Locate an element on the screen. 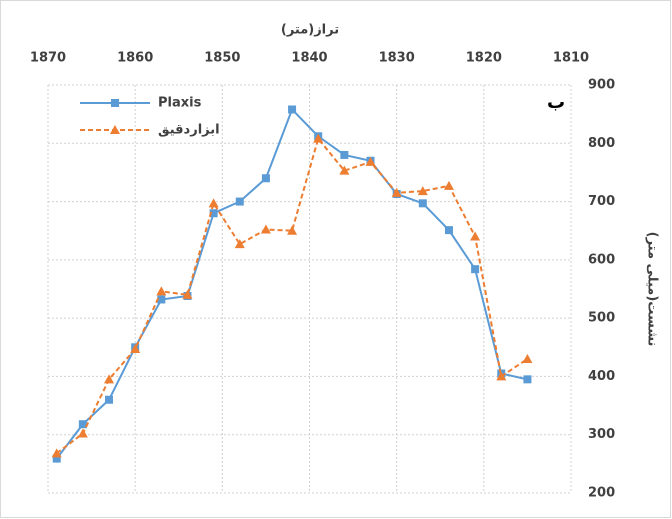 This screenshot has width=672, height=519. y-tick-label: 300 is located at coordinates (601, 434).